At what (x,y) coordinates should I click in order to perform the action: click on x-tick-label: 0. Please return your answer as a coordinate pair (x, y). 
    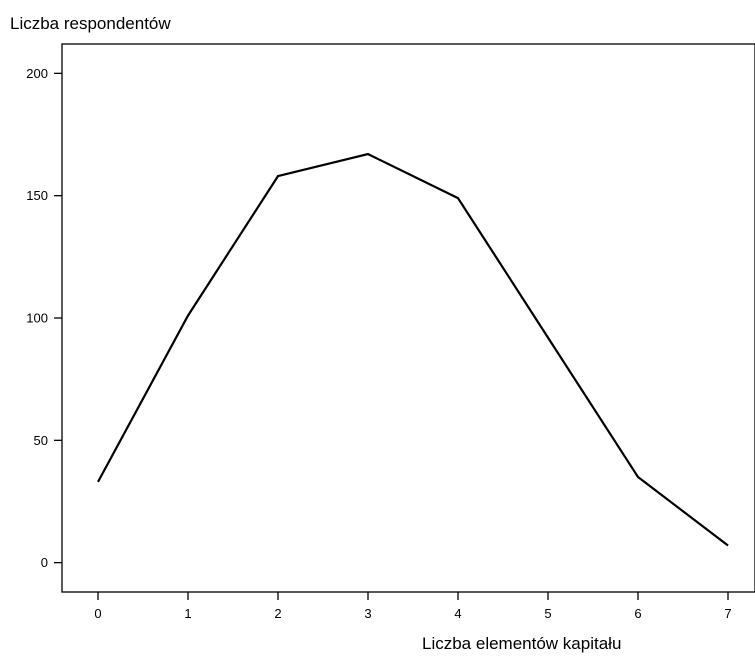
    Looking at the image, I should click on (97, 613).